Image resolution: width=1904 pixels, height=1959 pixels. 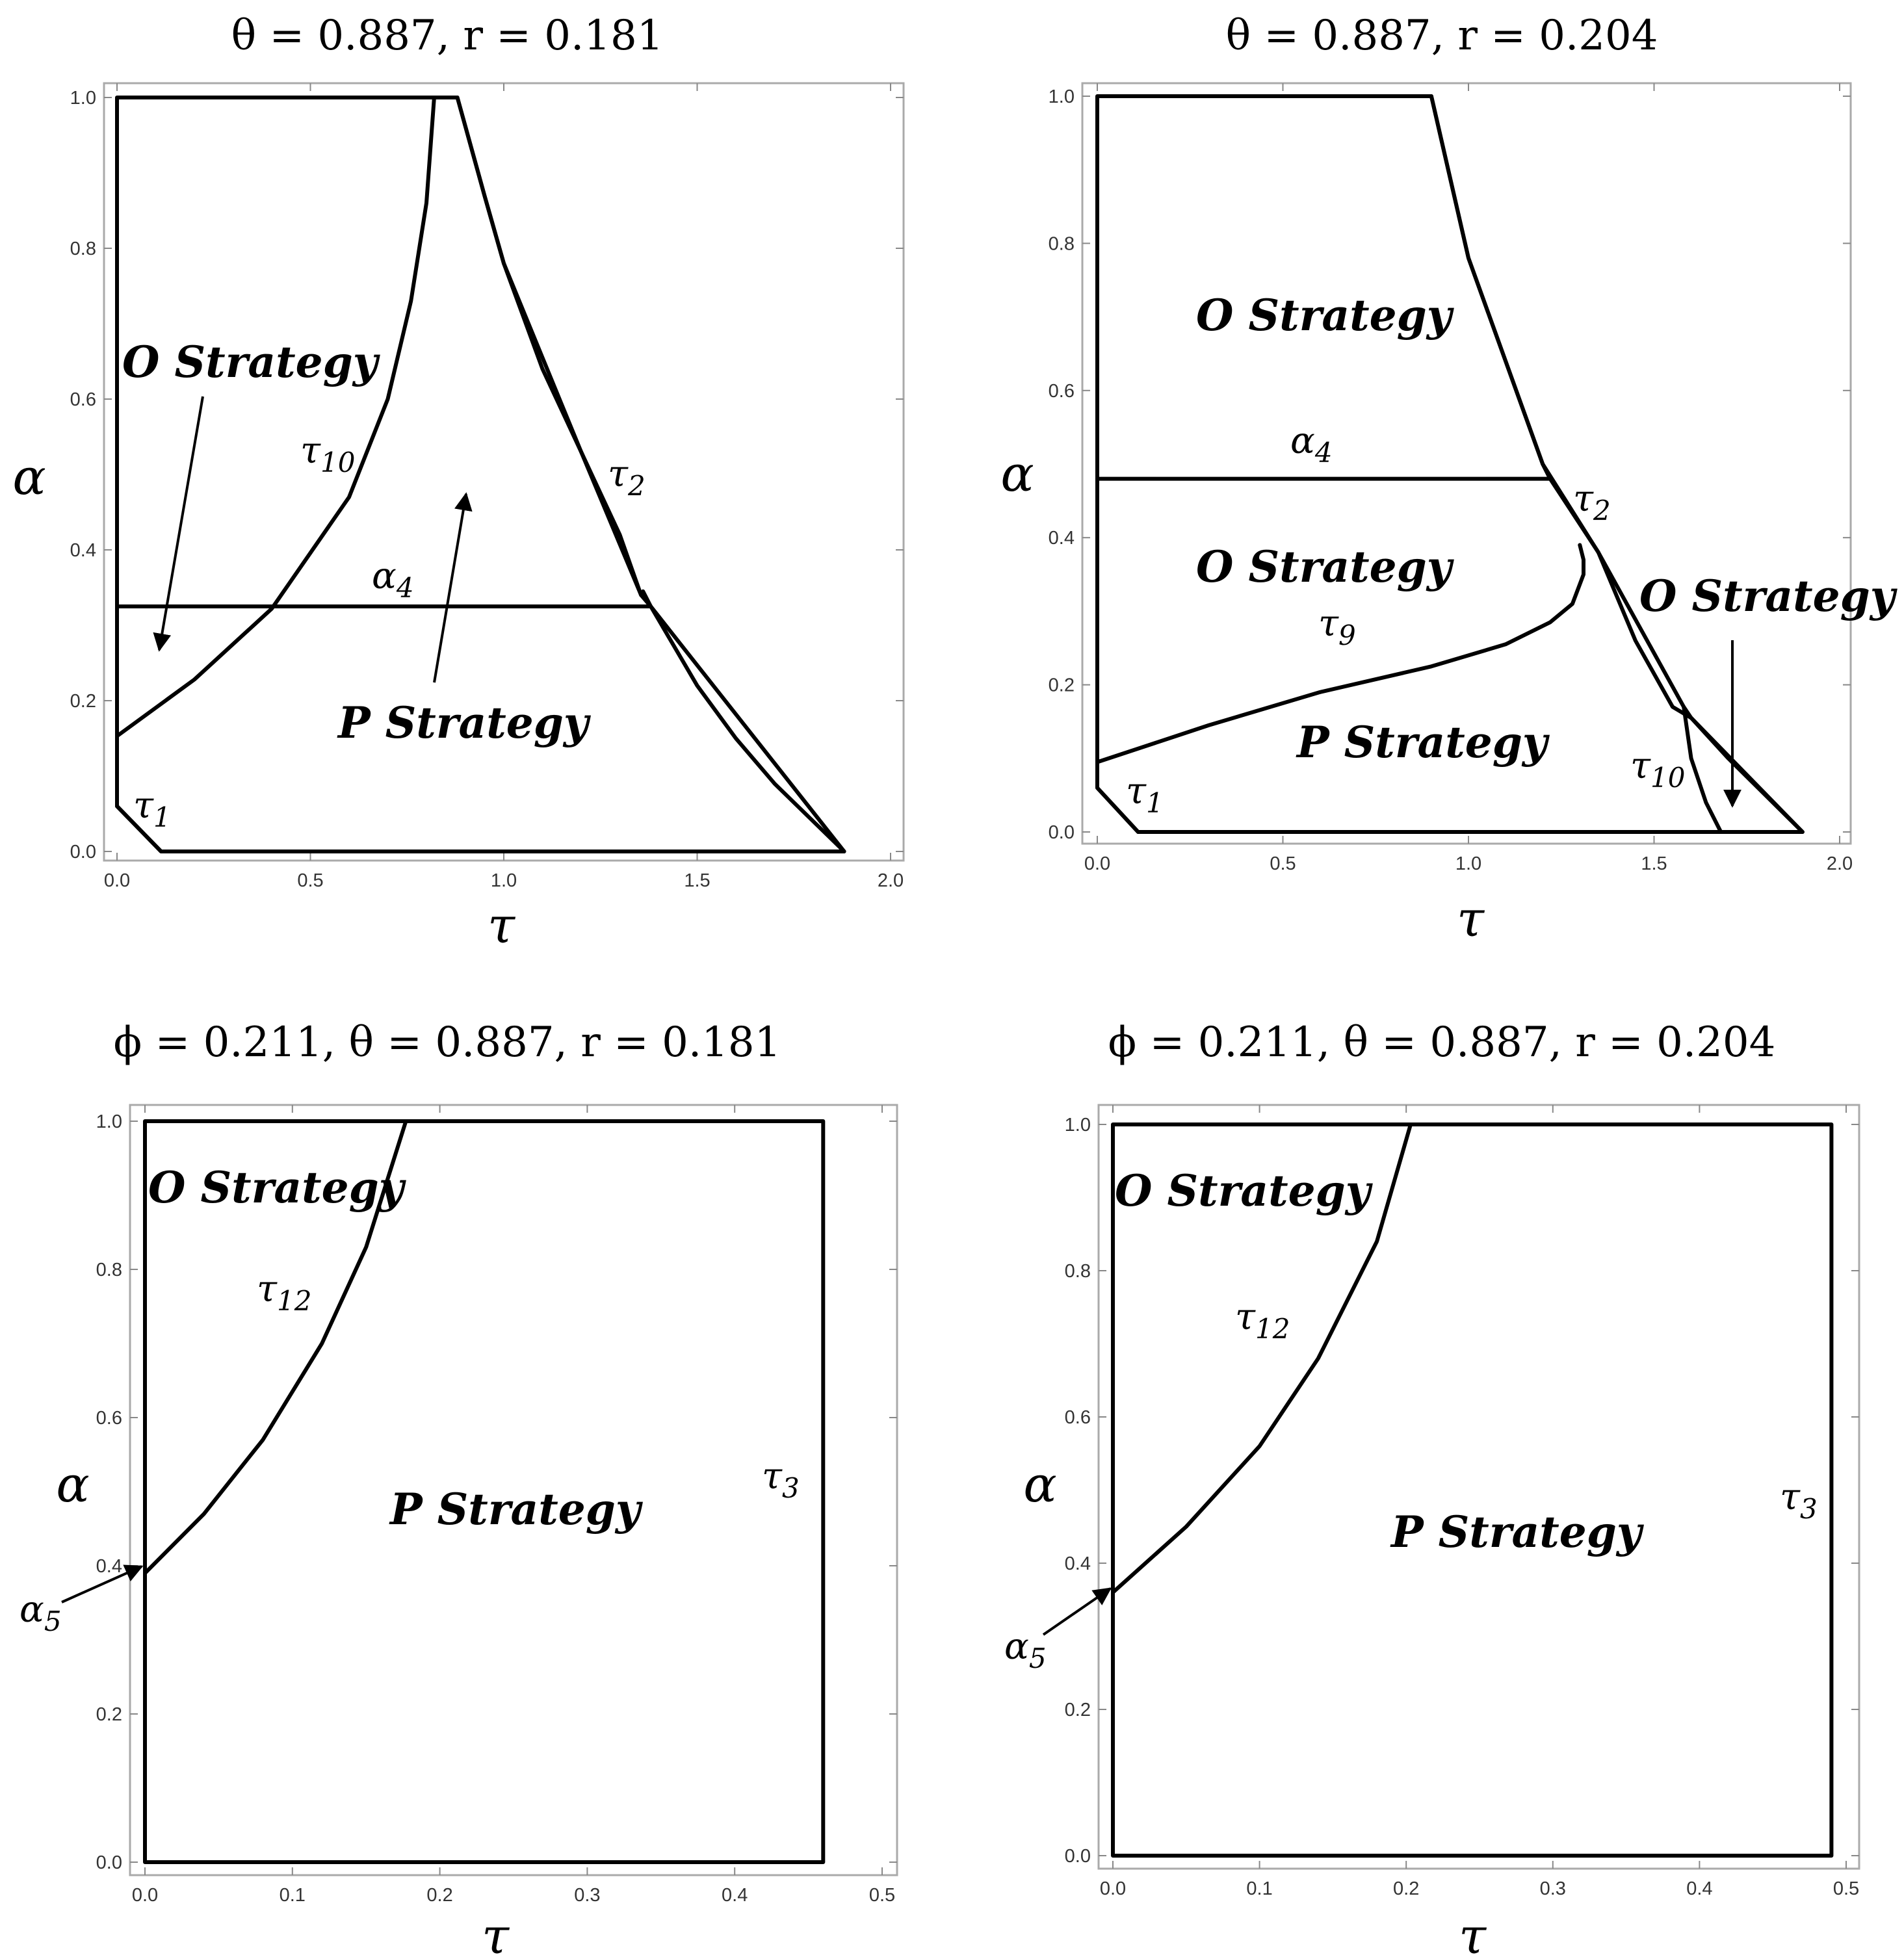 I want to click on curve-label-tau12: τ12, so click(x=1262, y=1320).